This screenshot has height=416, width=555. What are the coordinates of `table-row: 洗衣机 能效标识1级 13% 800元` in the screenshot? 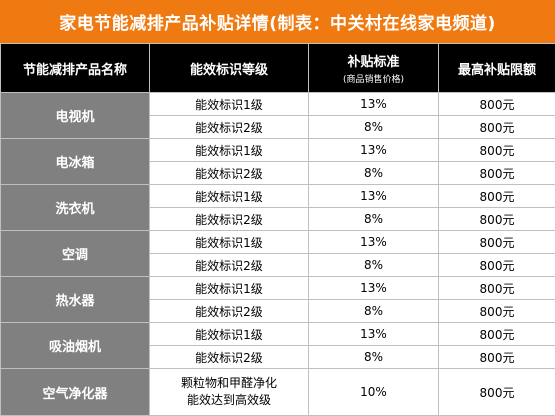 It's located at (278, 196).